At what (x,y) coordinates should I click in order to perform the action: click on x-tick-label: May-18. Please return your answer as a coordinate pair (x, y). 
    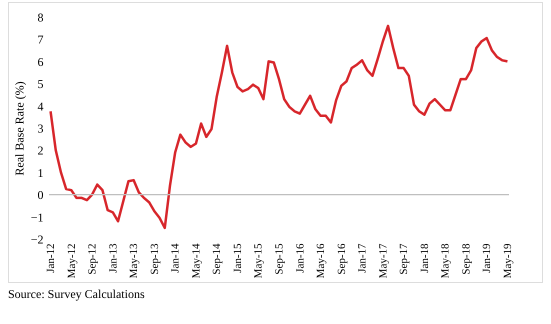
    Looking at the image, I should click on (446, 260).